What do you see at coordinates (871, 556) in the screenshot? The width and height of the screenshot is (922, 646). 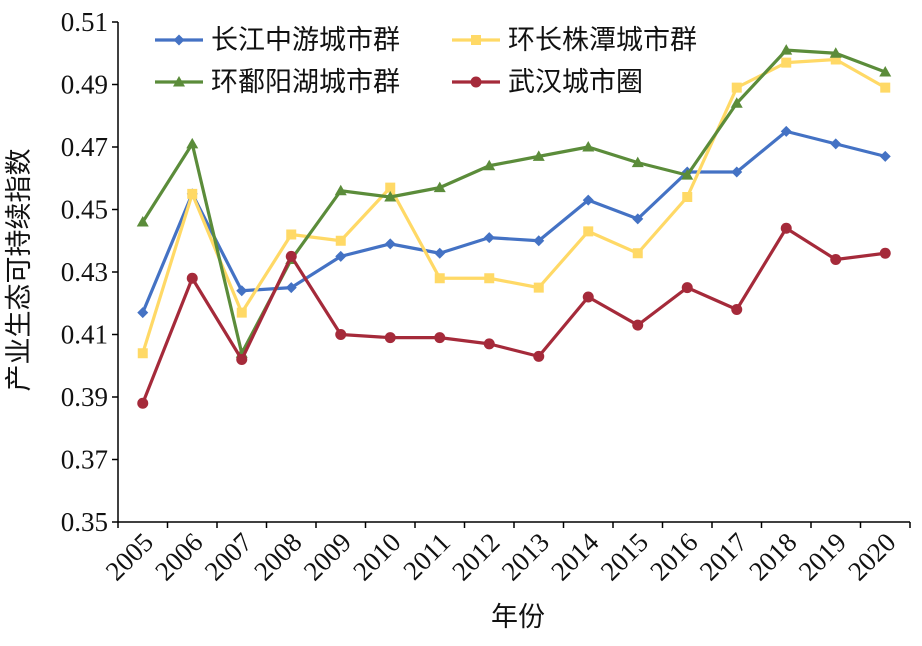 I see `x-tick-label: 2020` at bounding box center [871, 556].